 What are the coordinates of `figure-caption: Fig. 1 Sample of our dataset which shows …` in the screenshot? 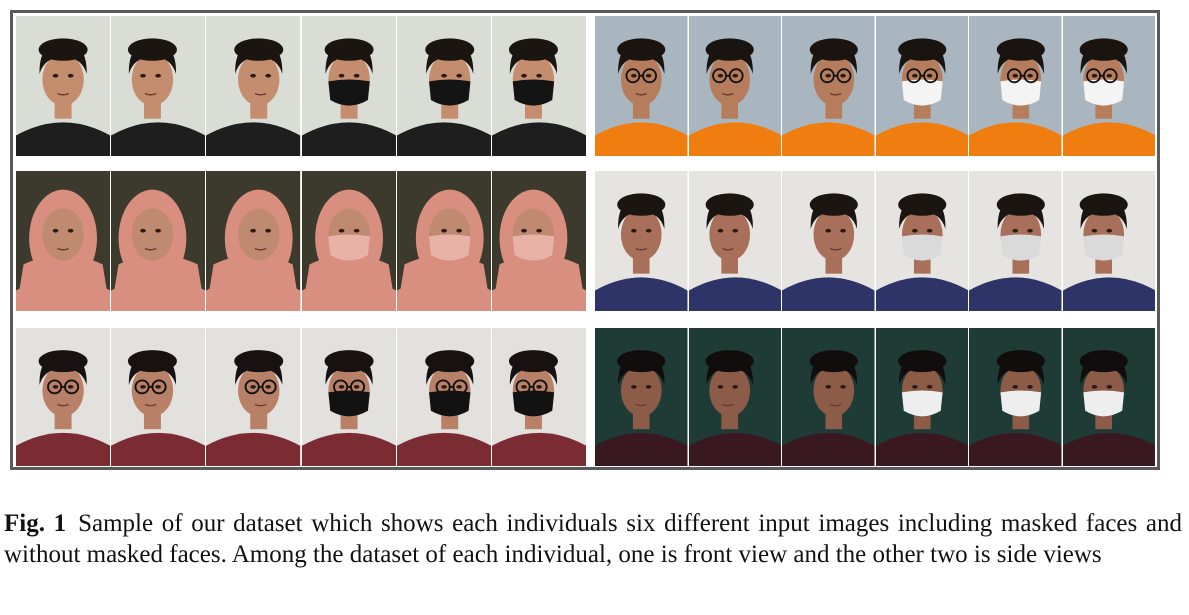 It's located at (593, 539).